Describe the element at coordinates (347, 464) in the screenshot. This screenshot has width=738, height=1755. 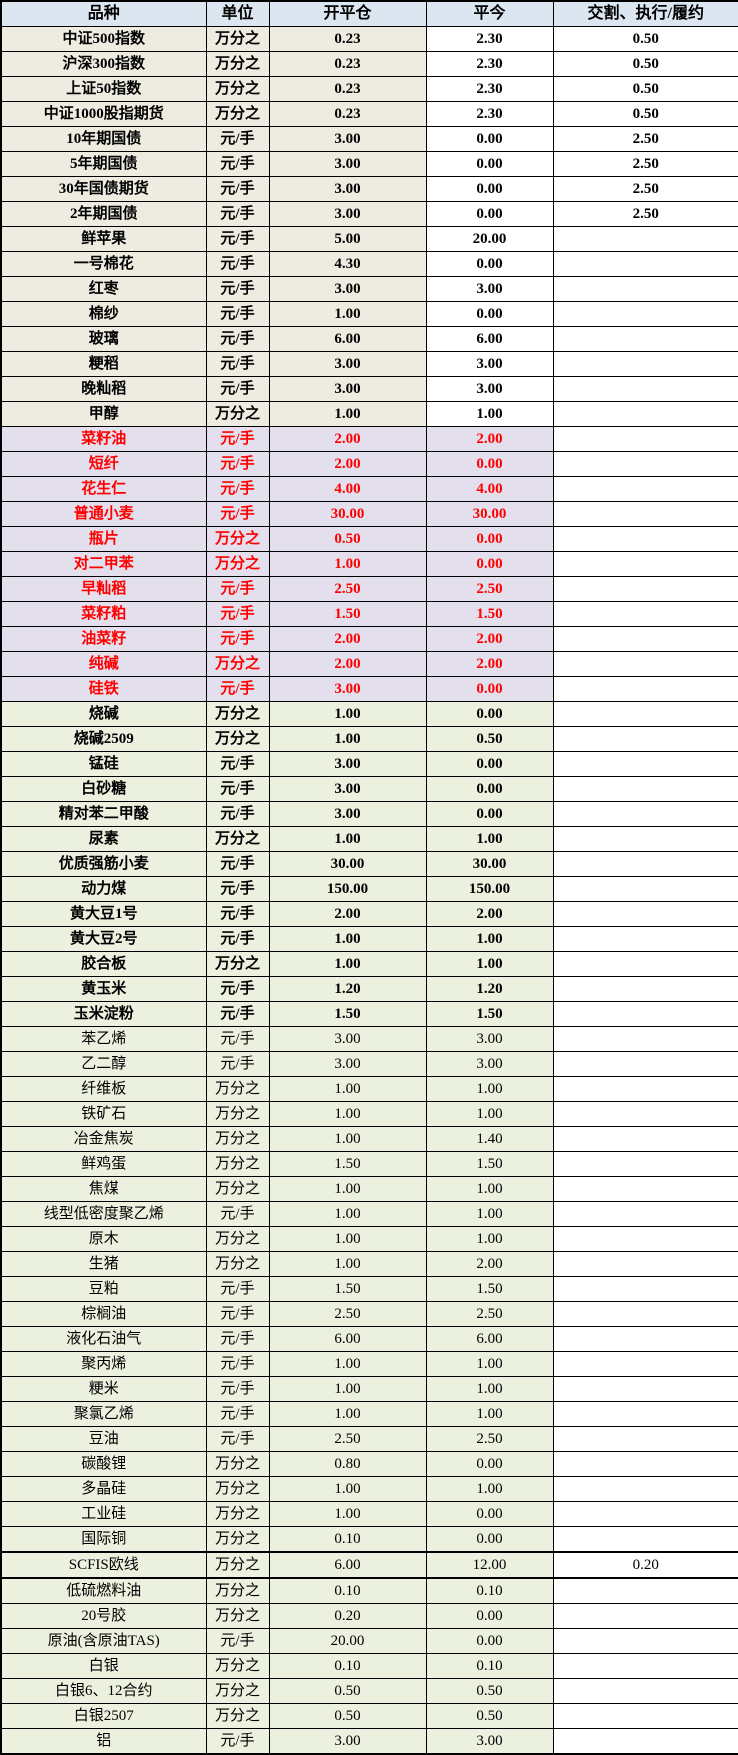
I see `open-close-cell: 2.00` at that location.